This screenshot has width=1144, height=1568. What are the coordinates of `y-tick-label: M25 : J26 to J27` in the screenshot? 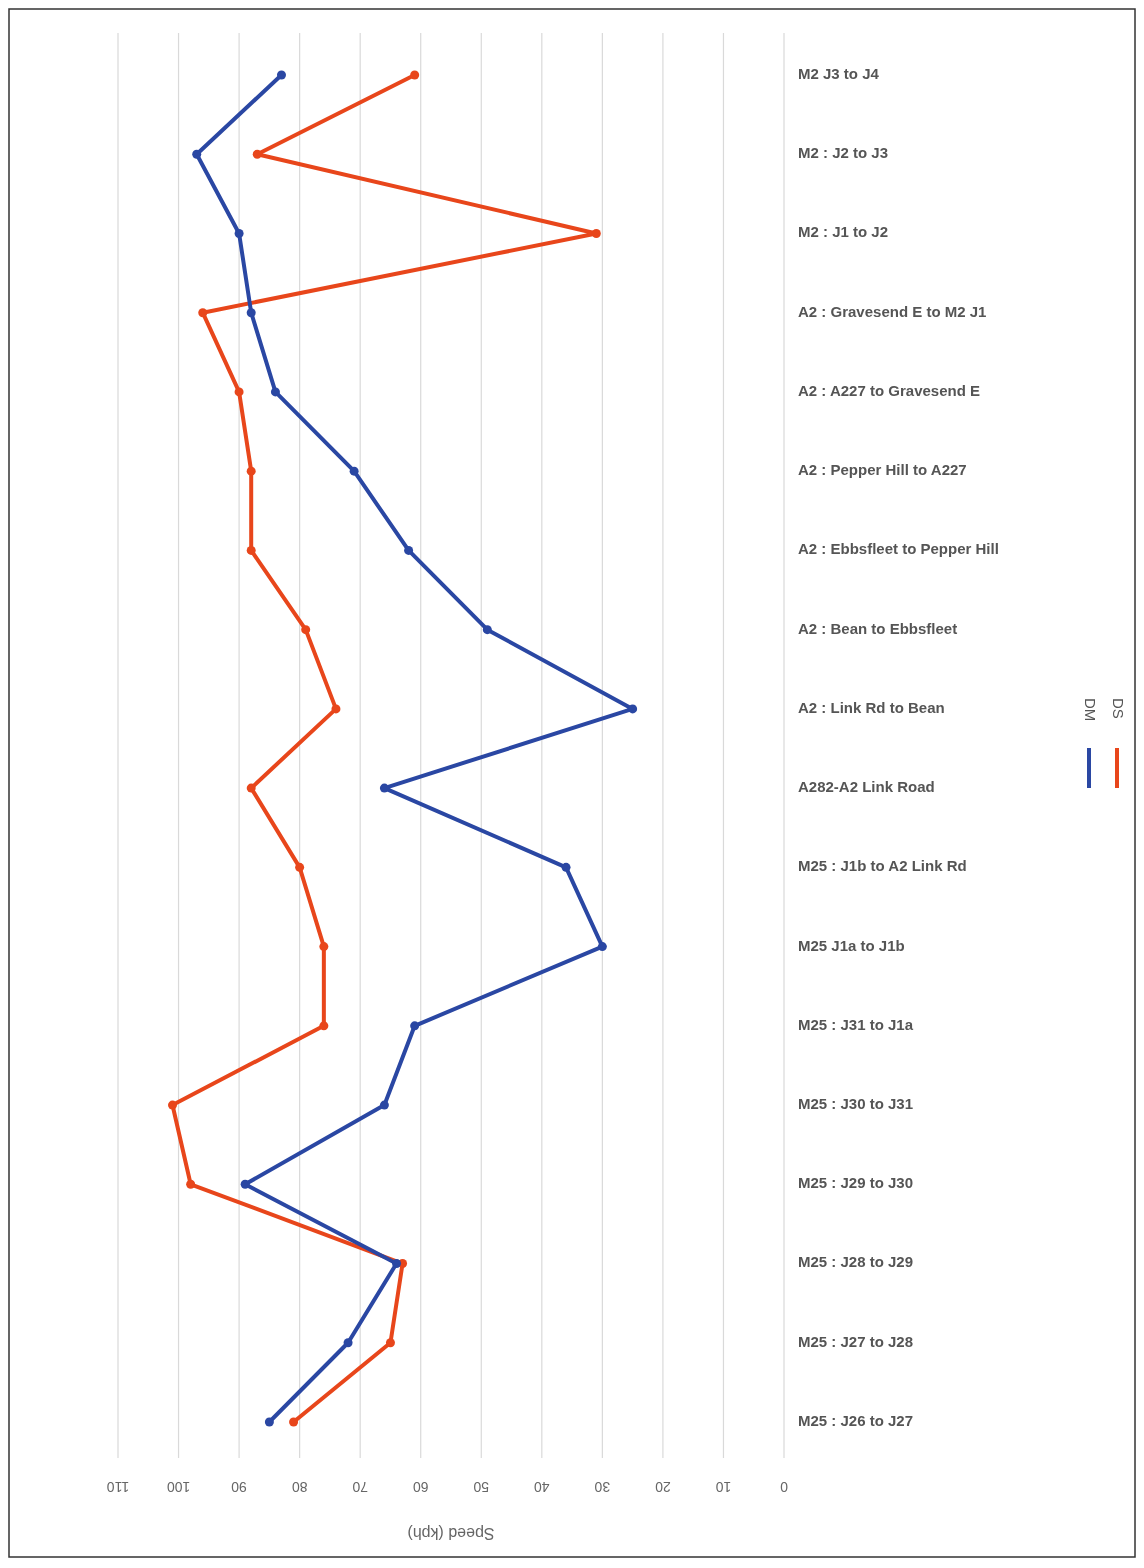 It's located at (856, 1420).